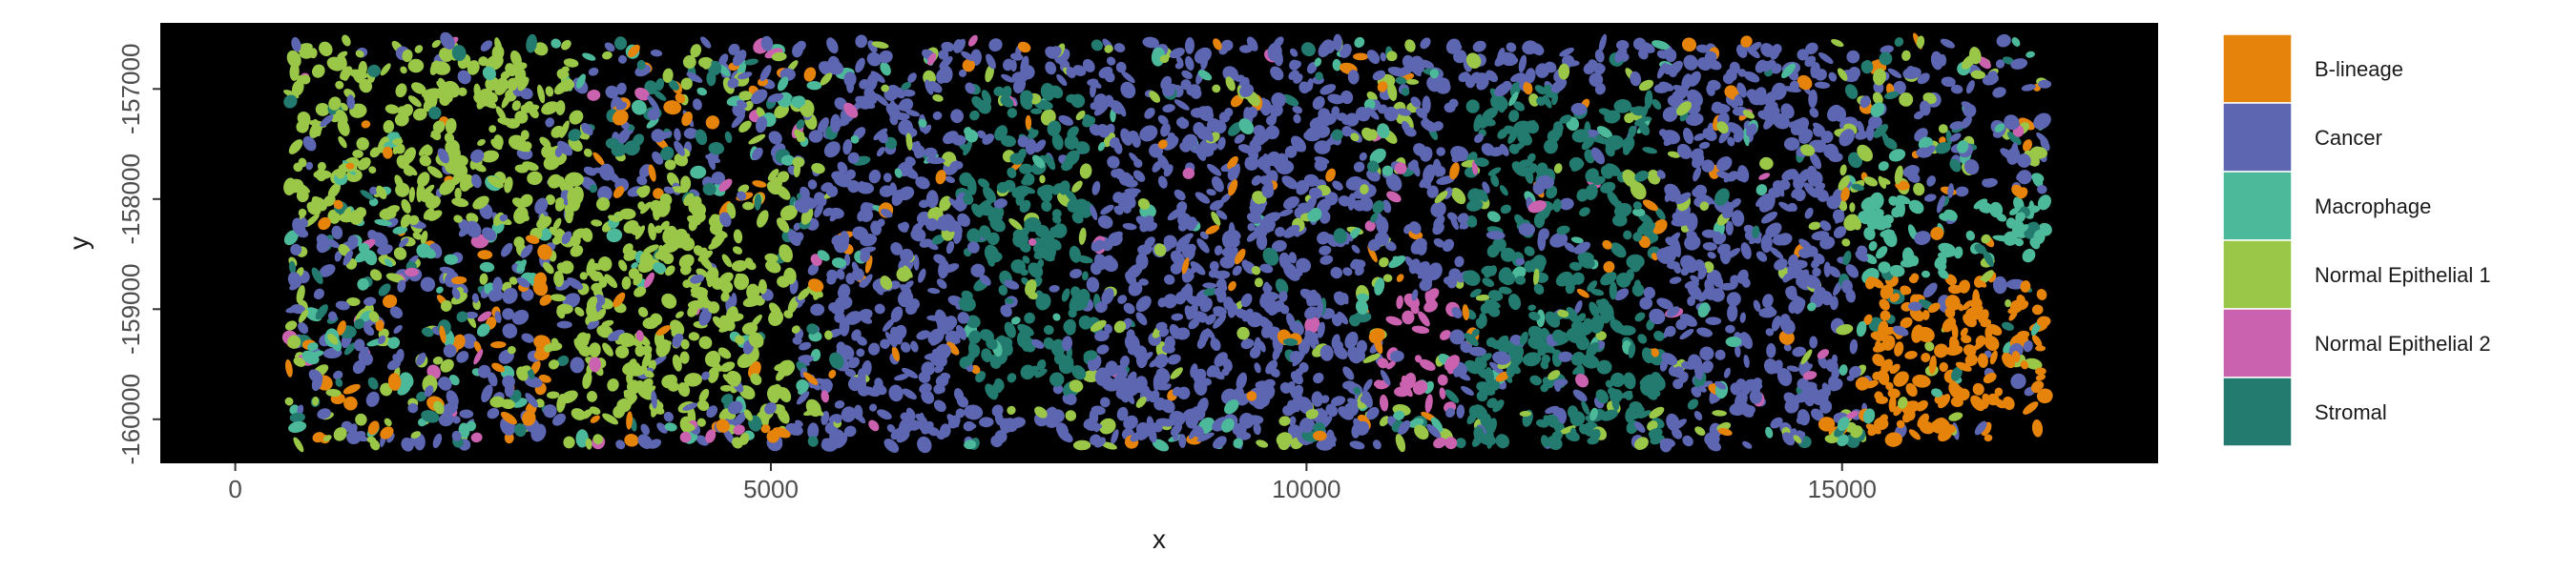  What do you see at coordinates (2403, 275) in the screenshot?
I see `legend-label: Normal Epithelial 1` at bounding box center [2403, 275].